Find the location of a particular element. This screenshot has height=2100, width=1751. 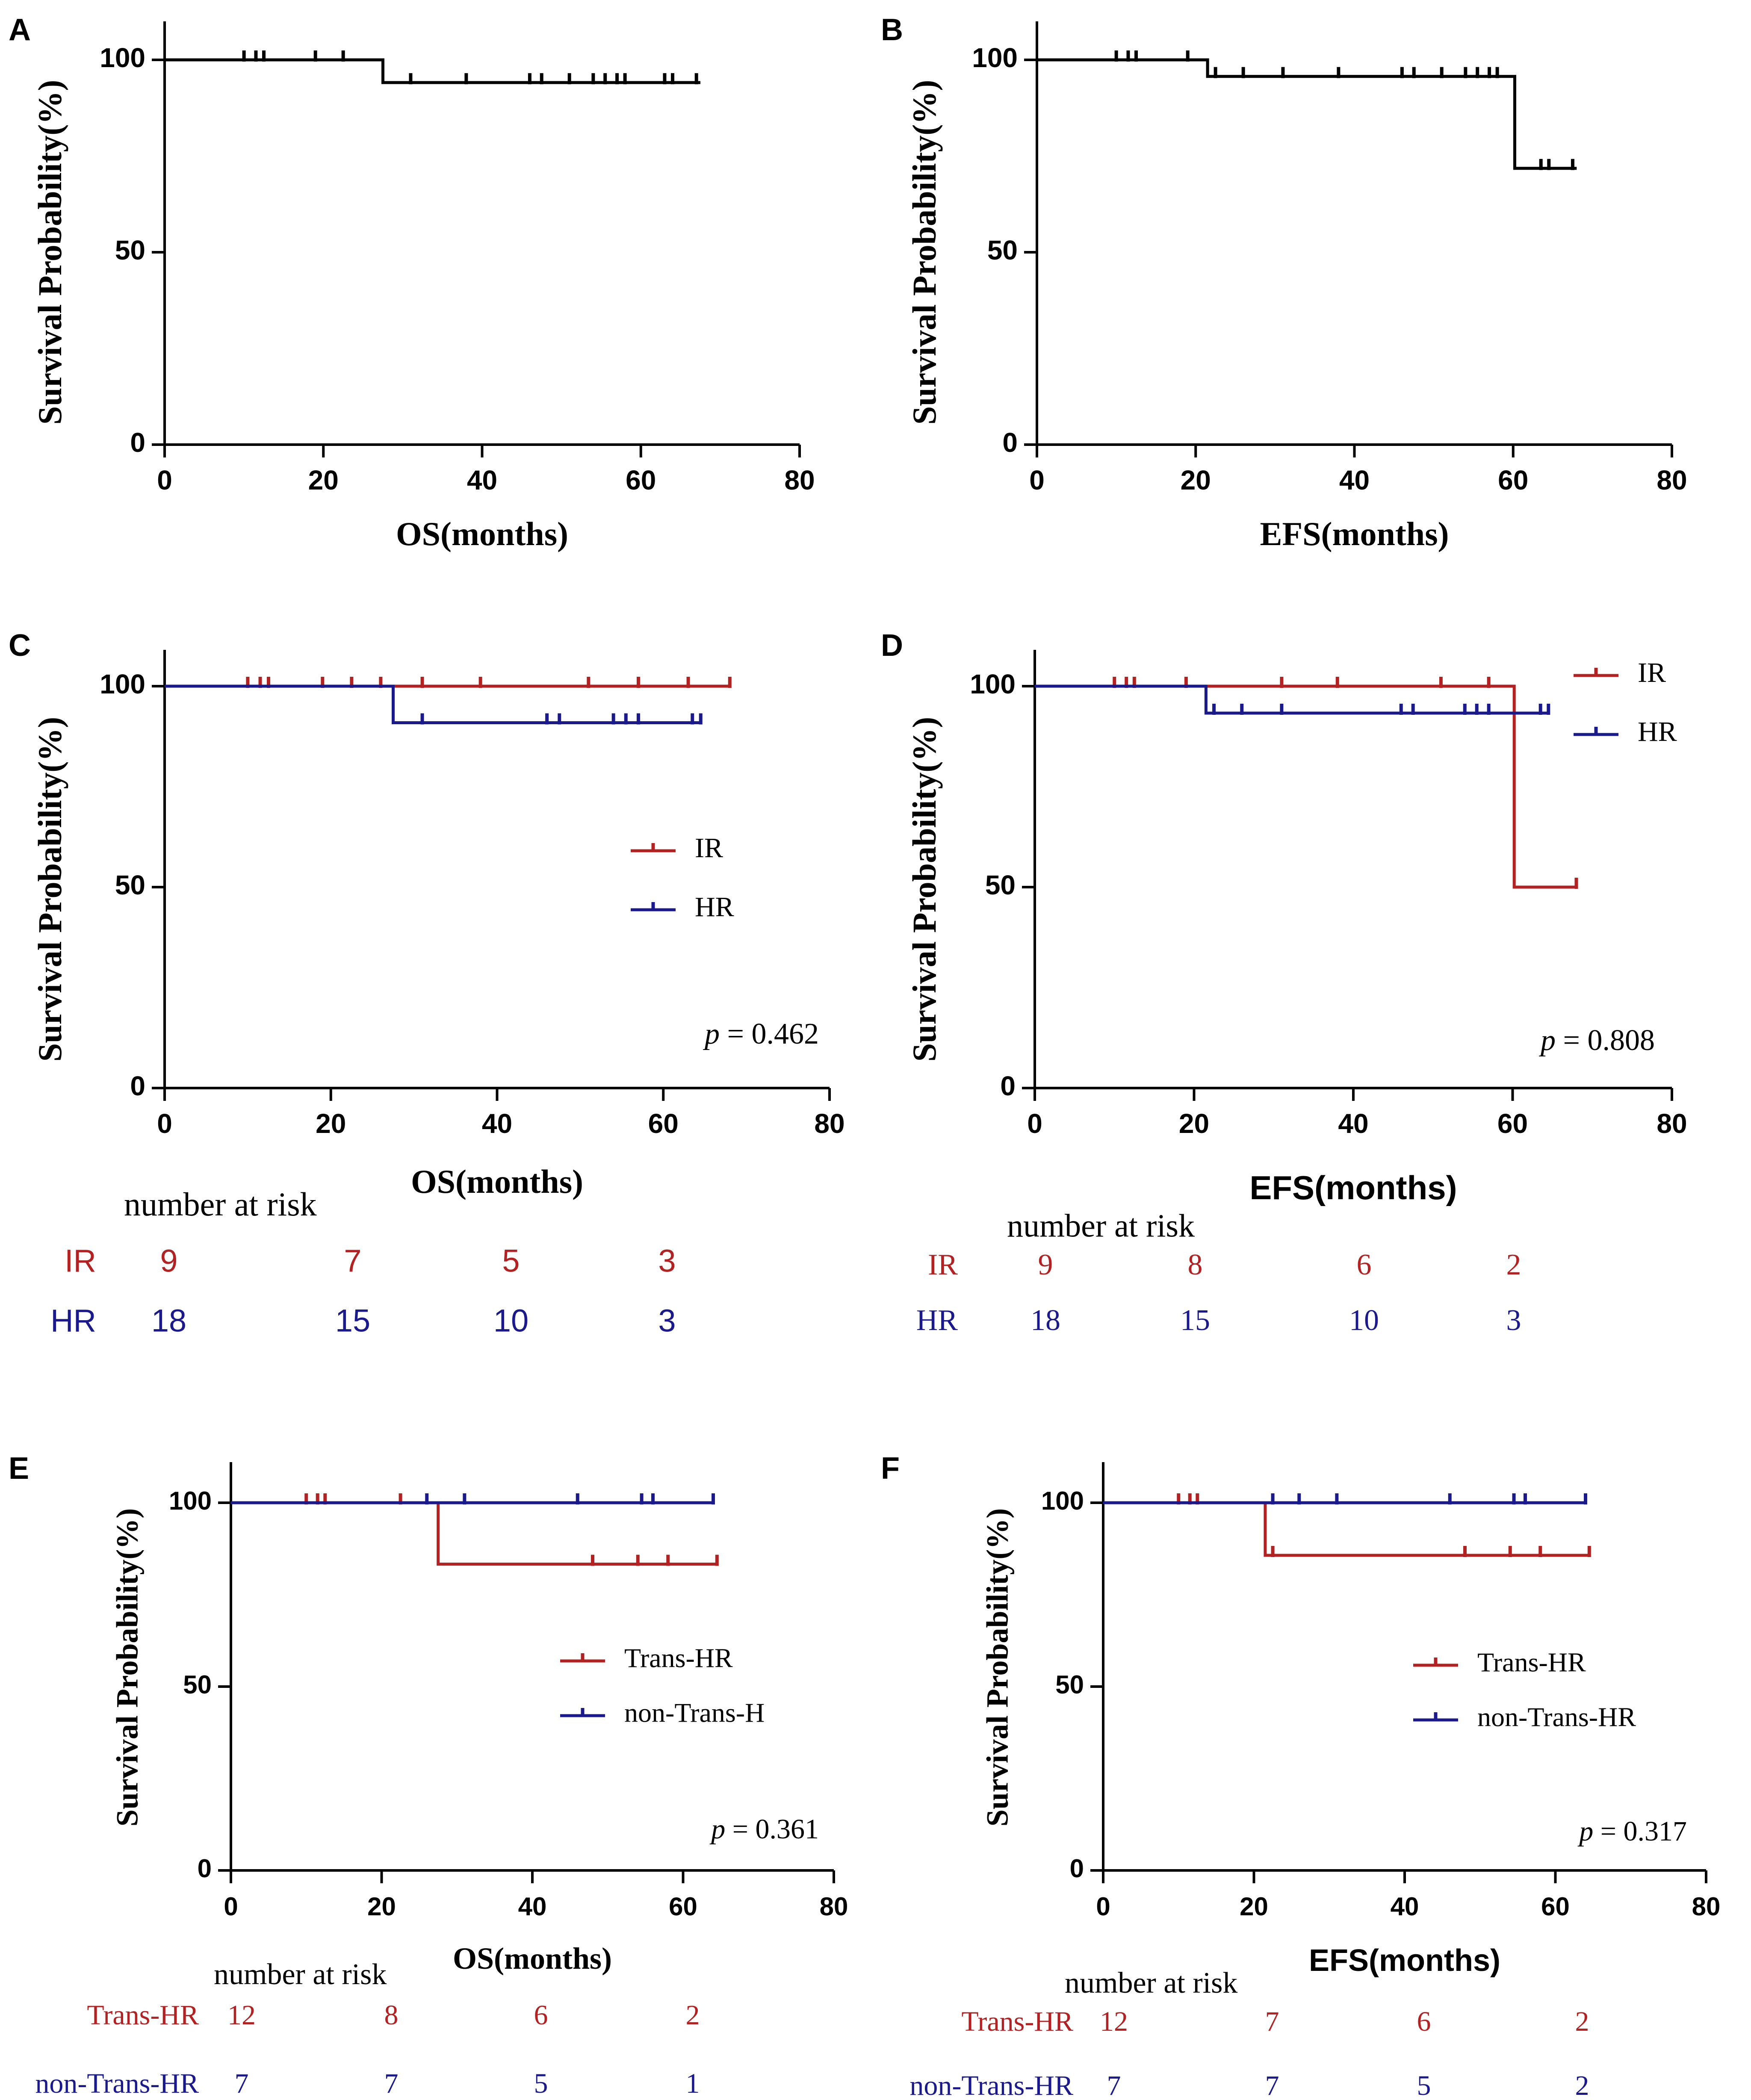

legend-label: Trans-HR is located at coordinates (678, 1658).